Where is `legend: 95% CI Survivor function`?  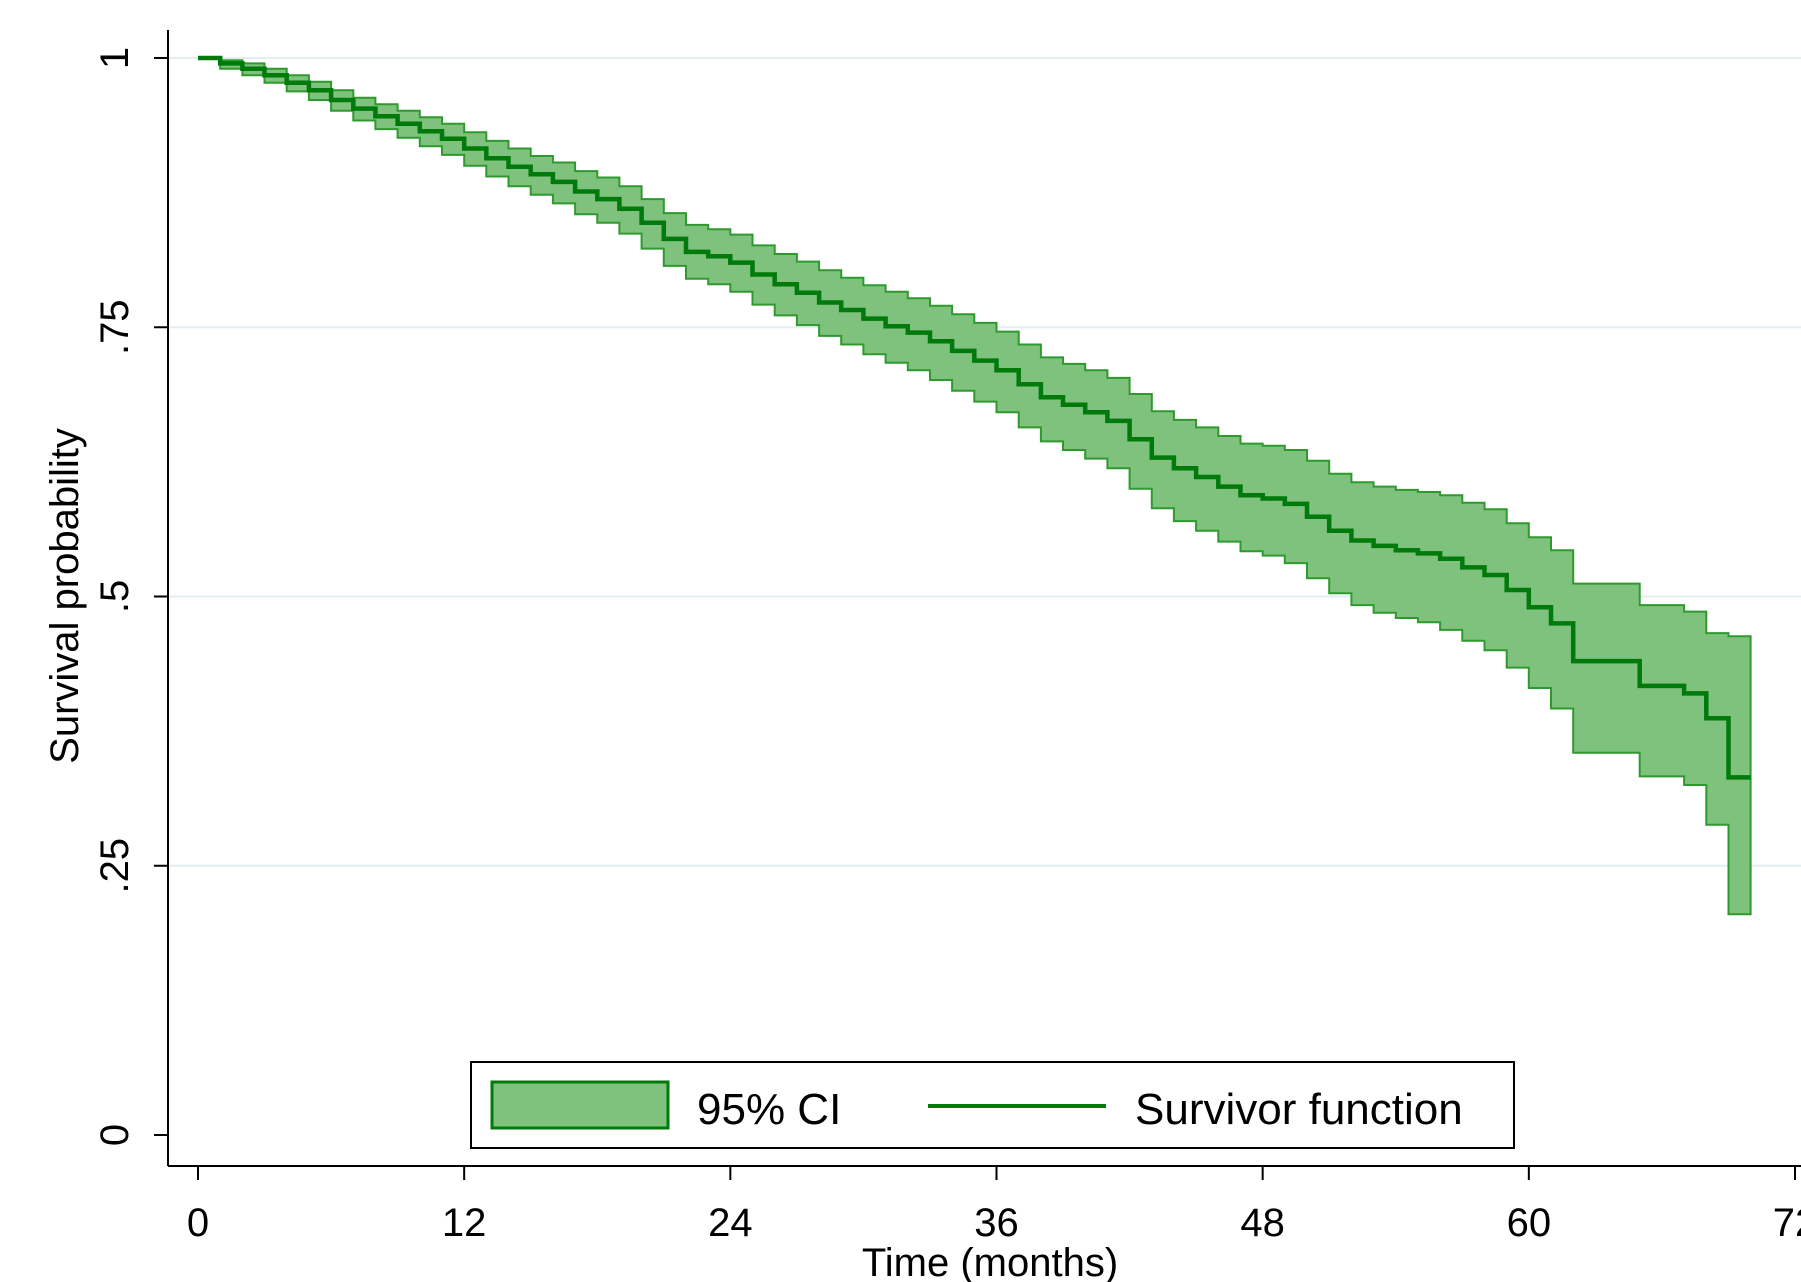 legend: 95% CI Survivor function is located at coordinates (992, 1105).